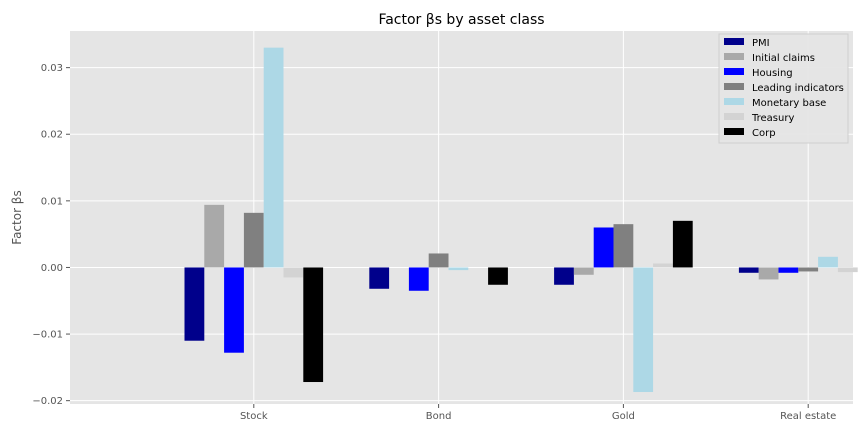 The image size is (864, 432). What do you see at coordinates (808, 269) in the screenshot?
I see `bar-leading-indicators-real-estate` at bounding box center [808, 269].